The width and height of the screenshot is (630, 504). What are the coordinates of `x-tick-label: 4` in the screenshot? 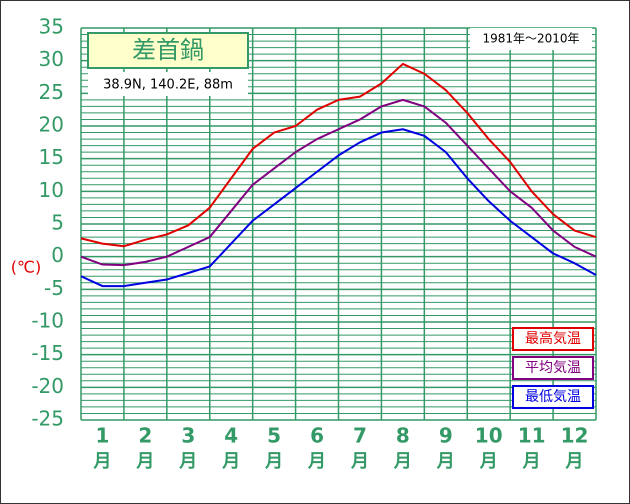 It's located at (231, 436).